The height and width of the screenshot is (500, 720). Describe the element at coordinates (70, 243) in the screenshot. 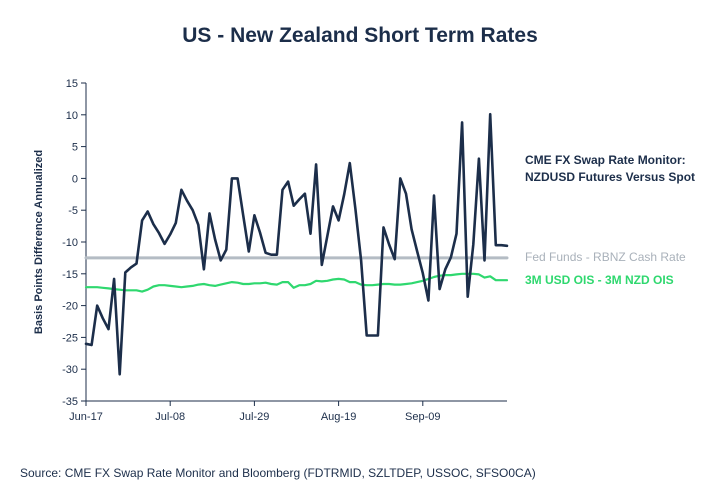

I see `y-tick-label: -10` at that location.